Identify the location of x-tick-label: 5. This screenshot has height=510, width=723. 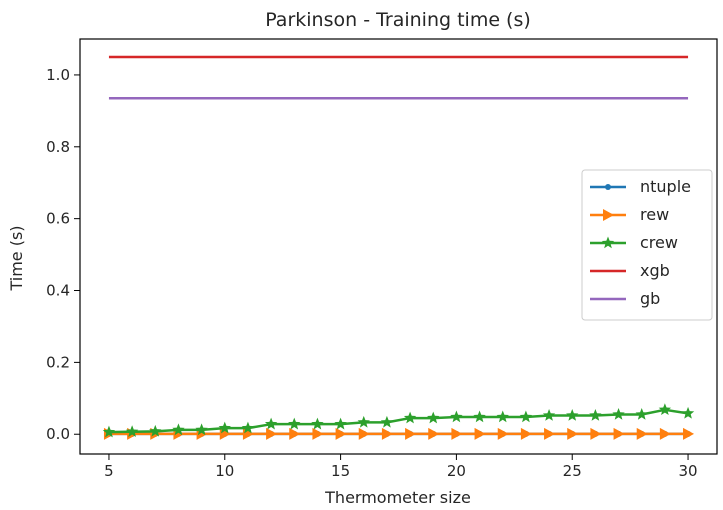
(109, 471).